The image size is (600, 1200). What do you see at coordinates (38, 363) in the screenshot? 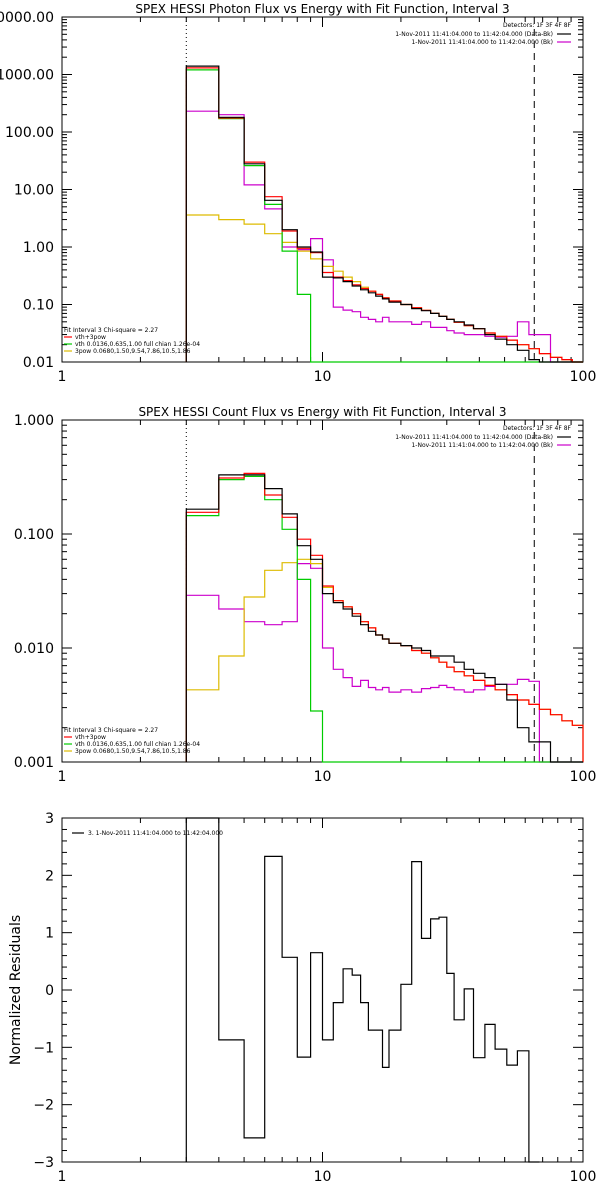
I see `y-tick-label: 0.01` at bounding box center [38, 363].